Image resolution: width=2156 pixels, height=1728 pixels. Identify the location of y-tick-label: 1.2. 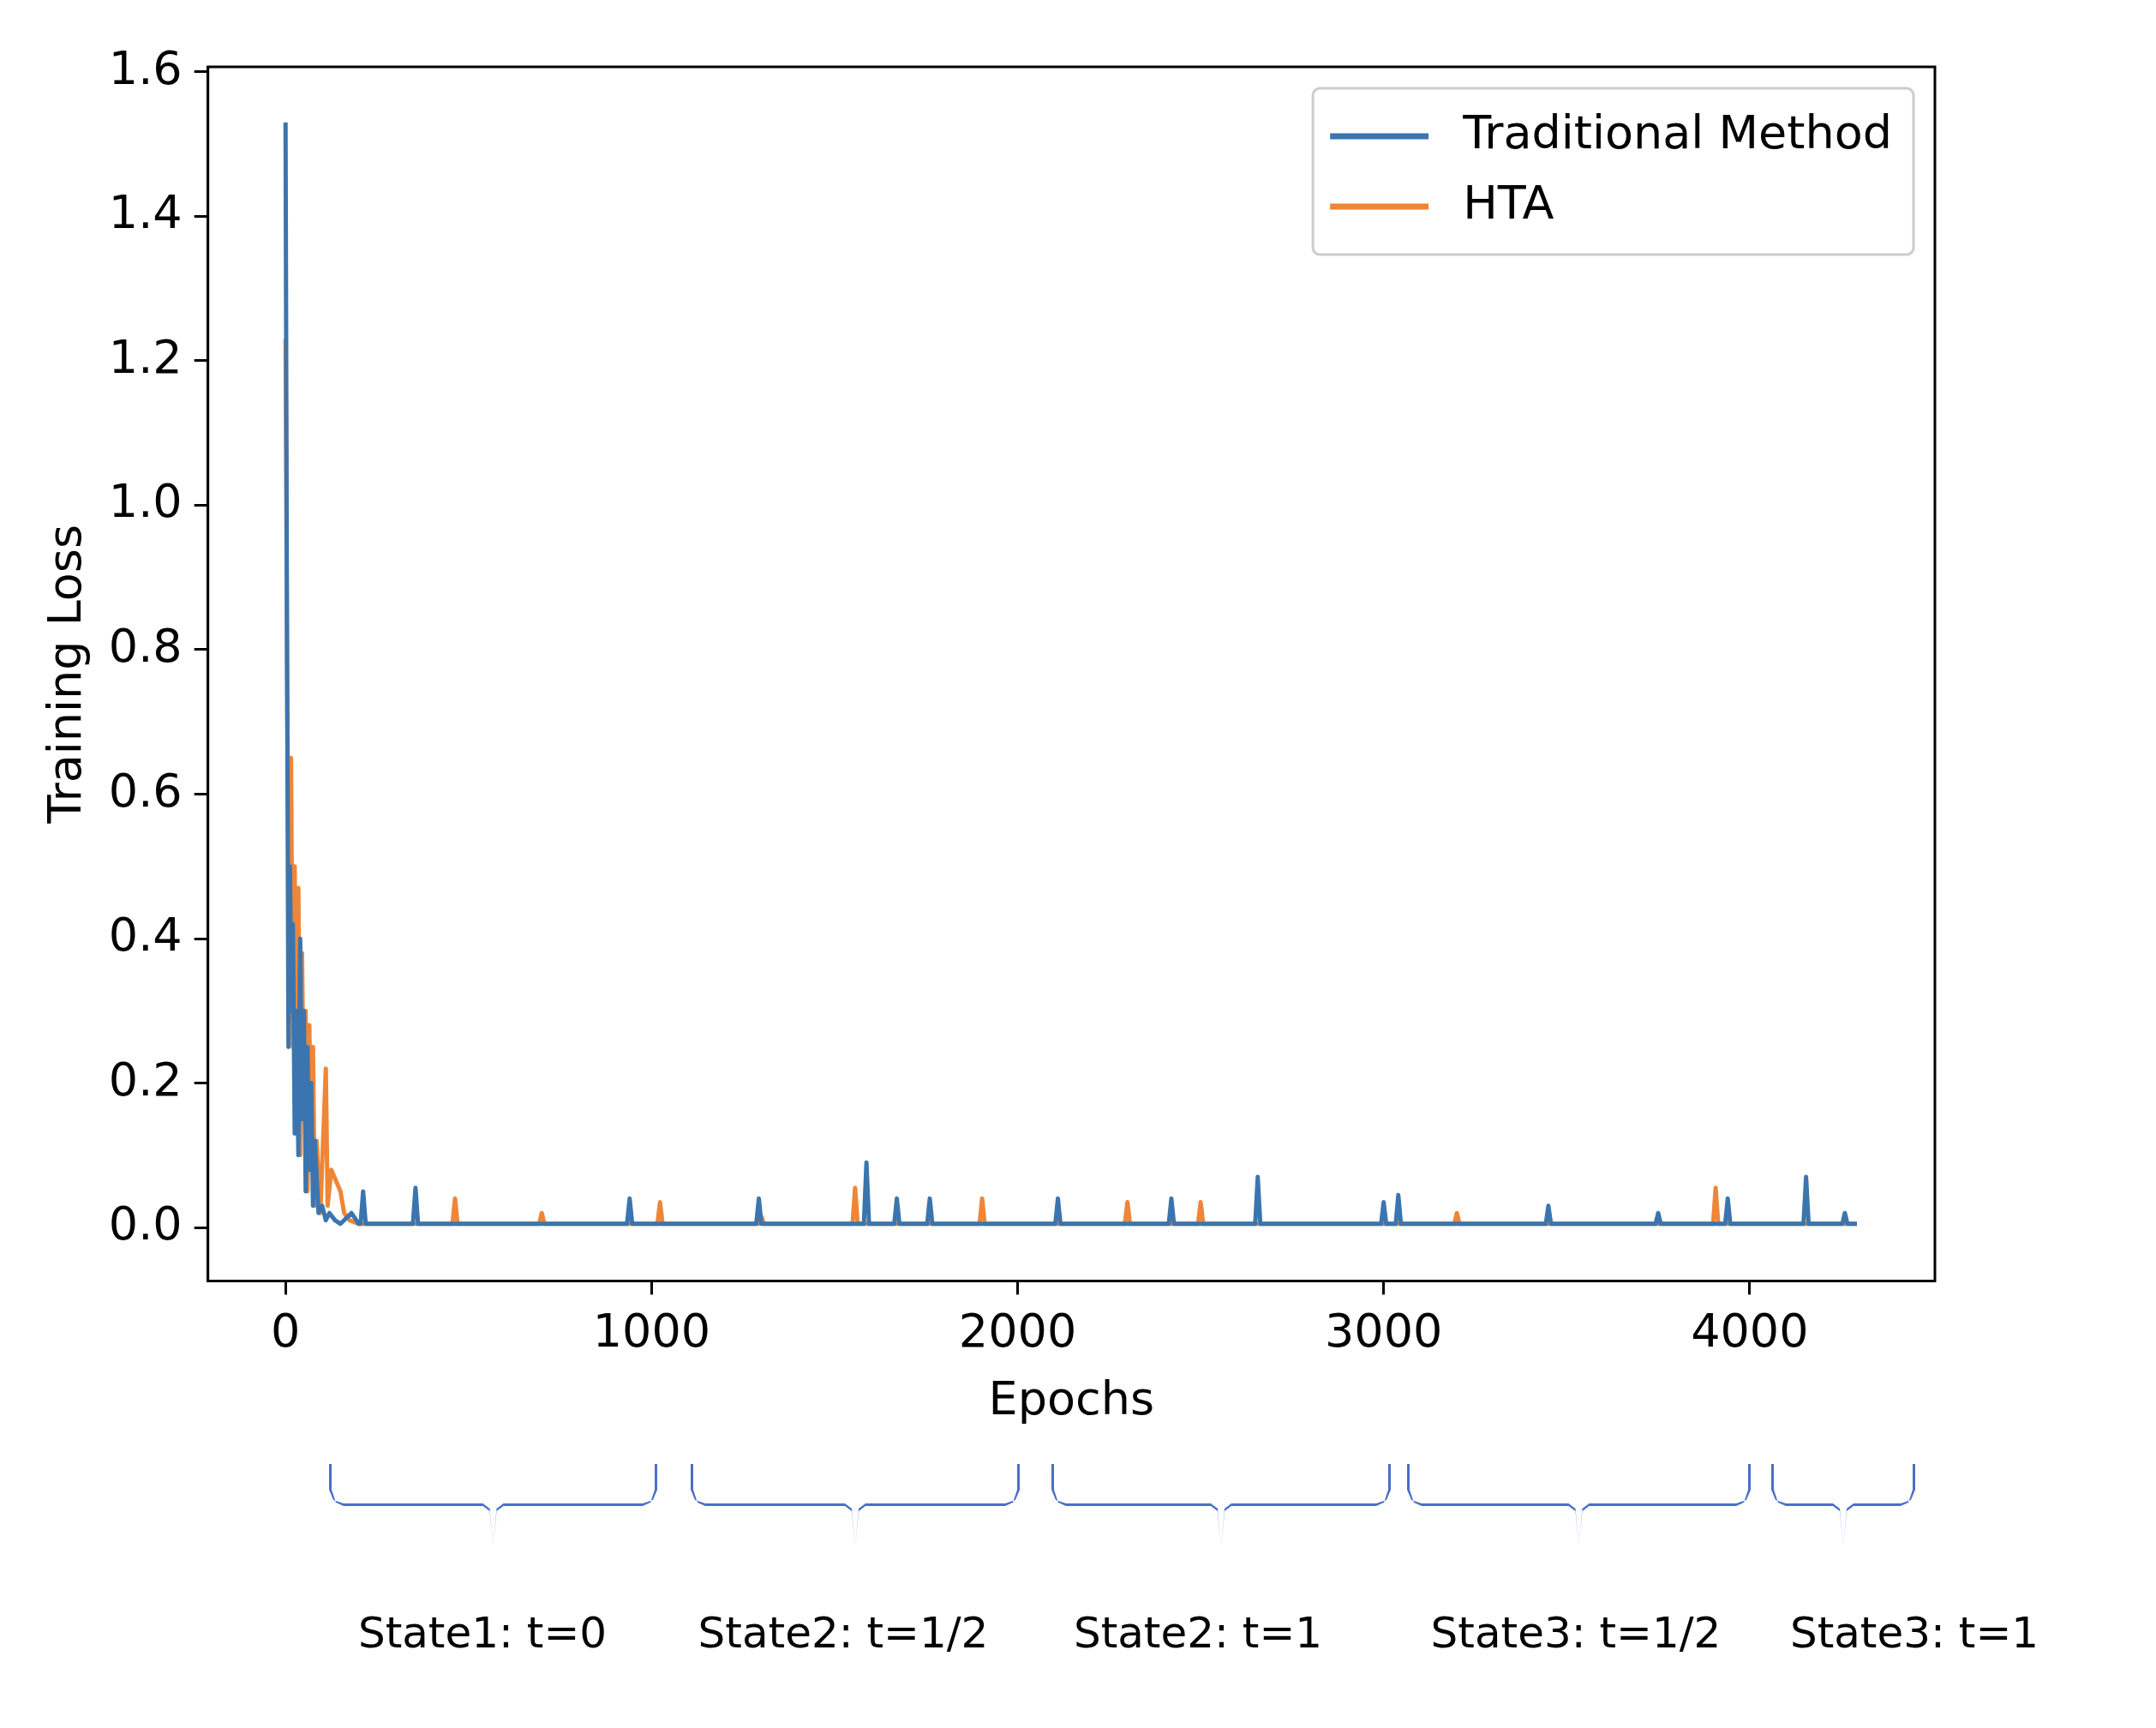
(146, 356).